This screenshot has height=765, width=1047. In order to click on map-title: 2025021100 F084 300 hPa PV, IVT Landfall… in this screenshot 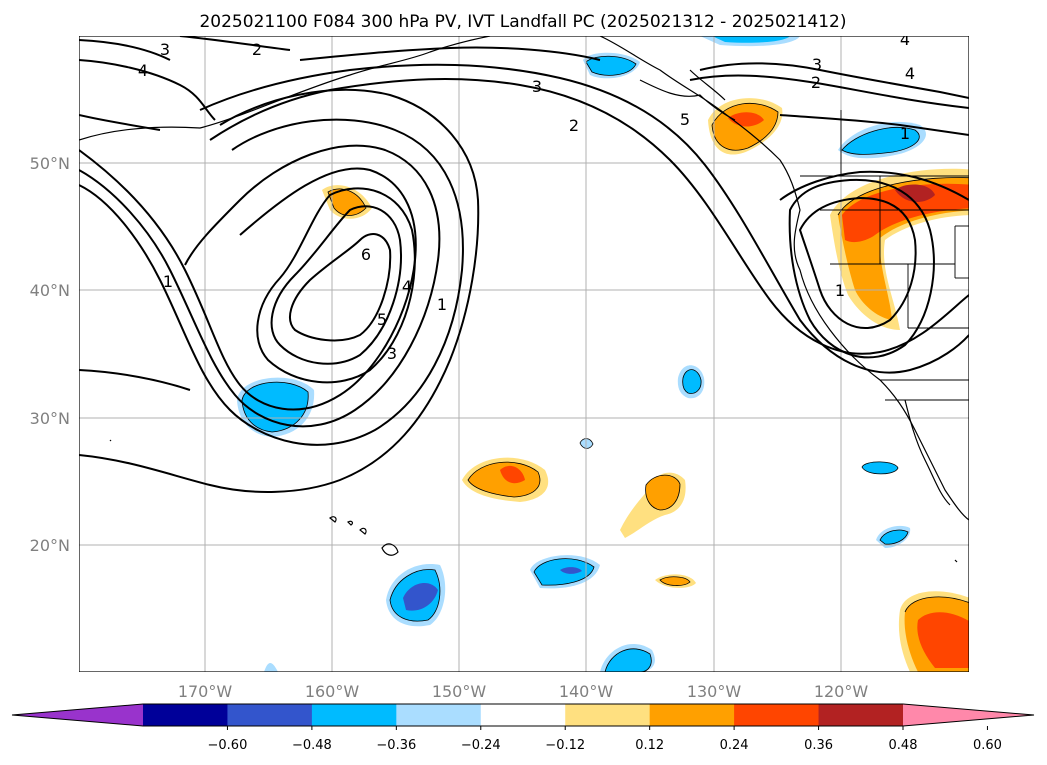, I will do `click(522, 22)`.